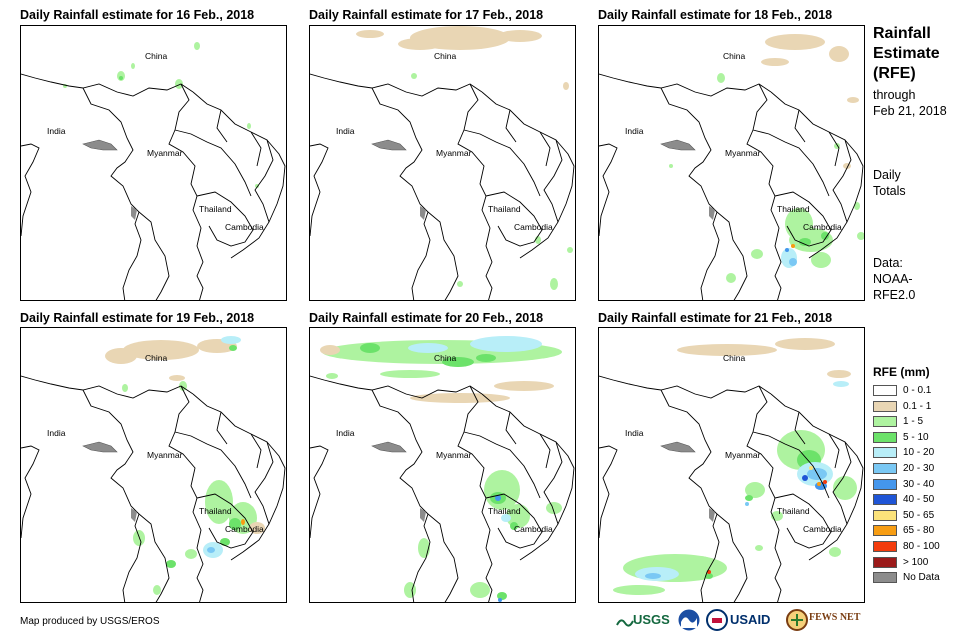  Describe the element at coordinates (889, 183) in the screenshot. I see `daily-totals-text: Daily Totals` at that location.